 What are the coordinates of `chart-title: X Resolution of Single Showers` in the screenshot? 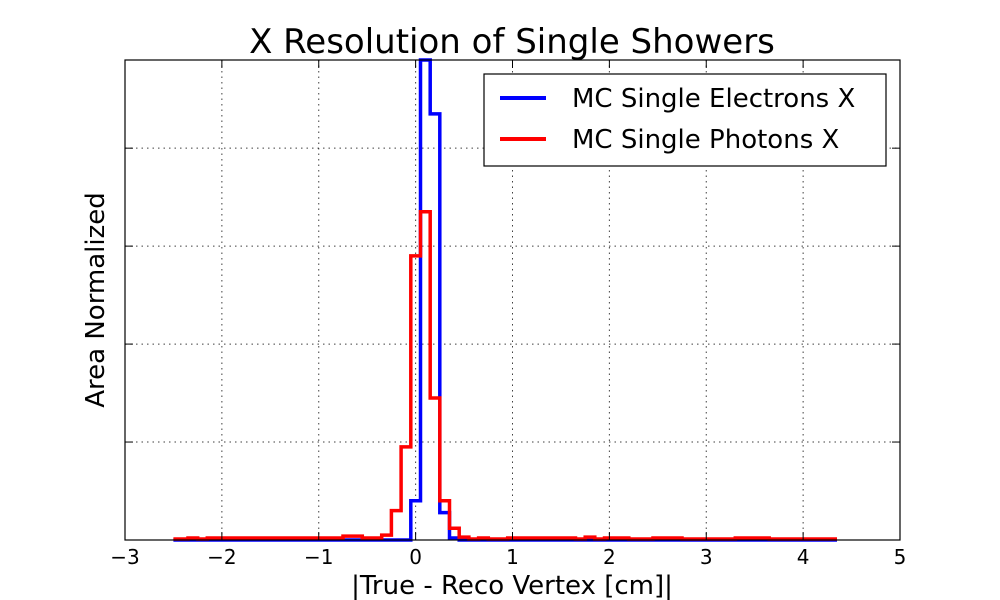 It's located at (512, 42).